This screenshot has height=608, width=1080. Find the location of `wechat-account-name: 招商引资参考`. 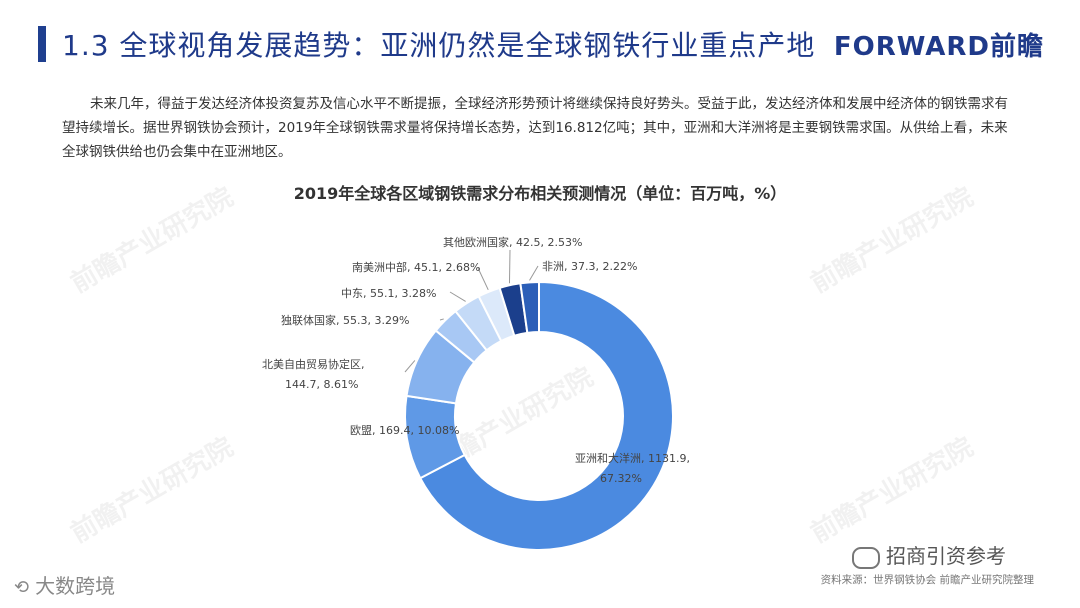

wechat-account-name: 招商引资参考 is located at coordinates (946, 556).